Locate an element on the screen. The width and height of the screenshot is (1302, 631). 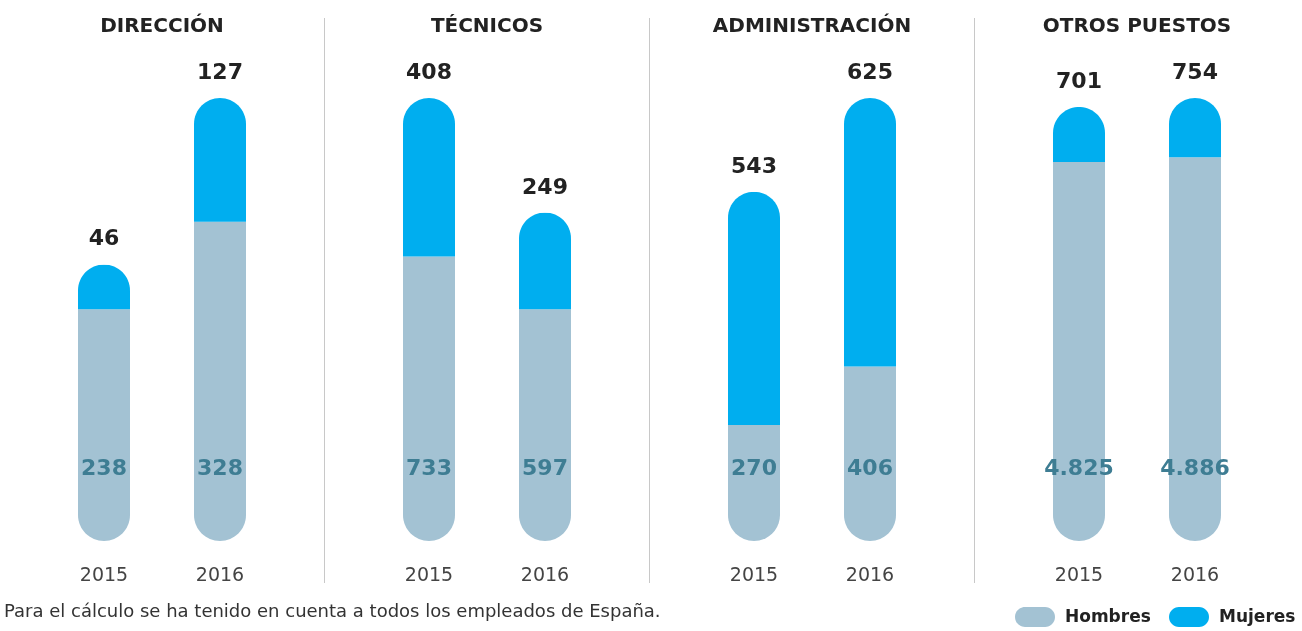
data-label: 733 is located at coordinates (429, 467).